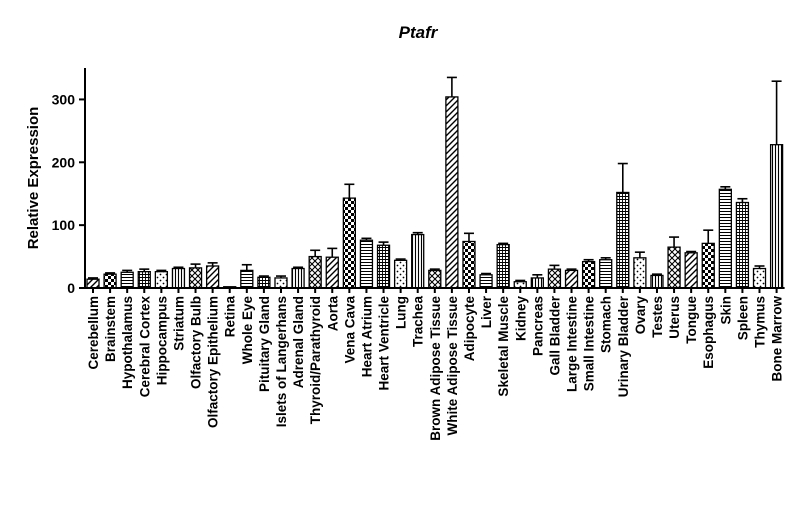  I want to click on x-tick-label: Testes, so click(657, 317).